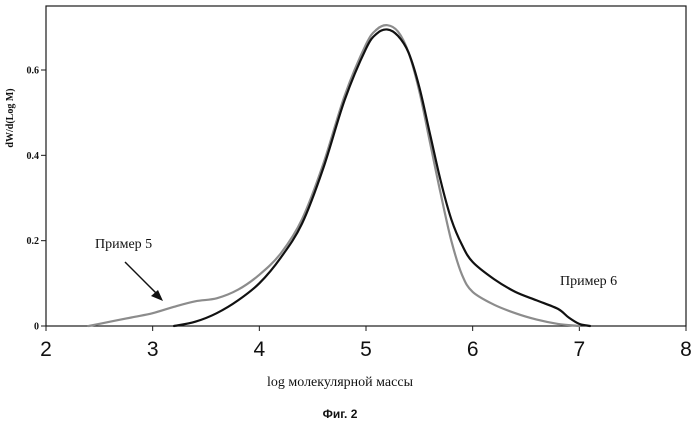 This screenshot has height=423, width=699. What do you see at coordinates (46, 349) in the screenshot?
I see `x-tick-label: 2` at bounding box center [46, 349].